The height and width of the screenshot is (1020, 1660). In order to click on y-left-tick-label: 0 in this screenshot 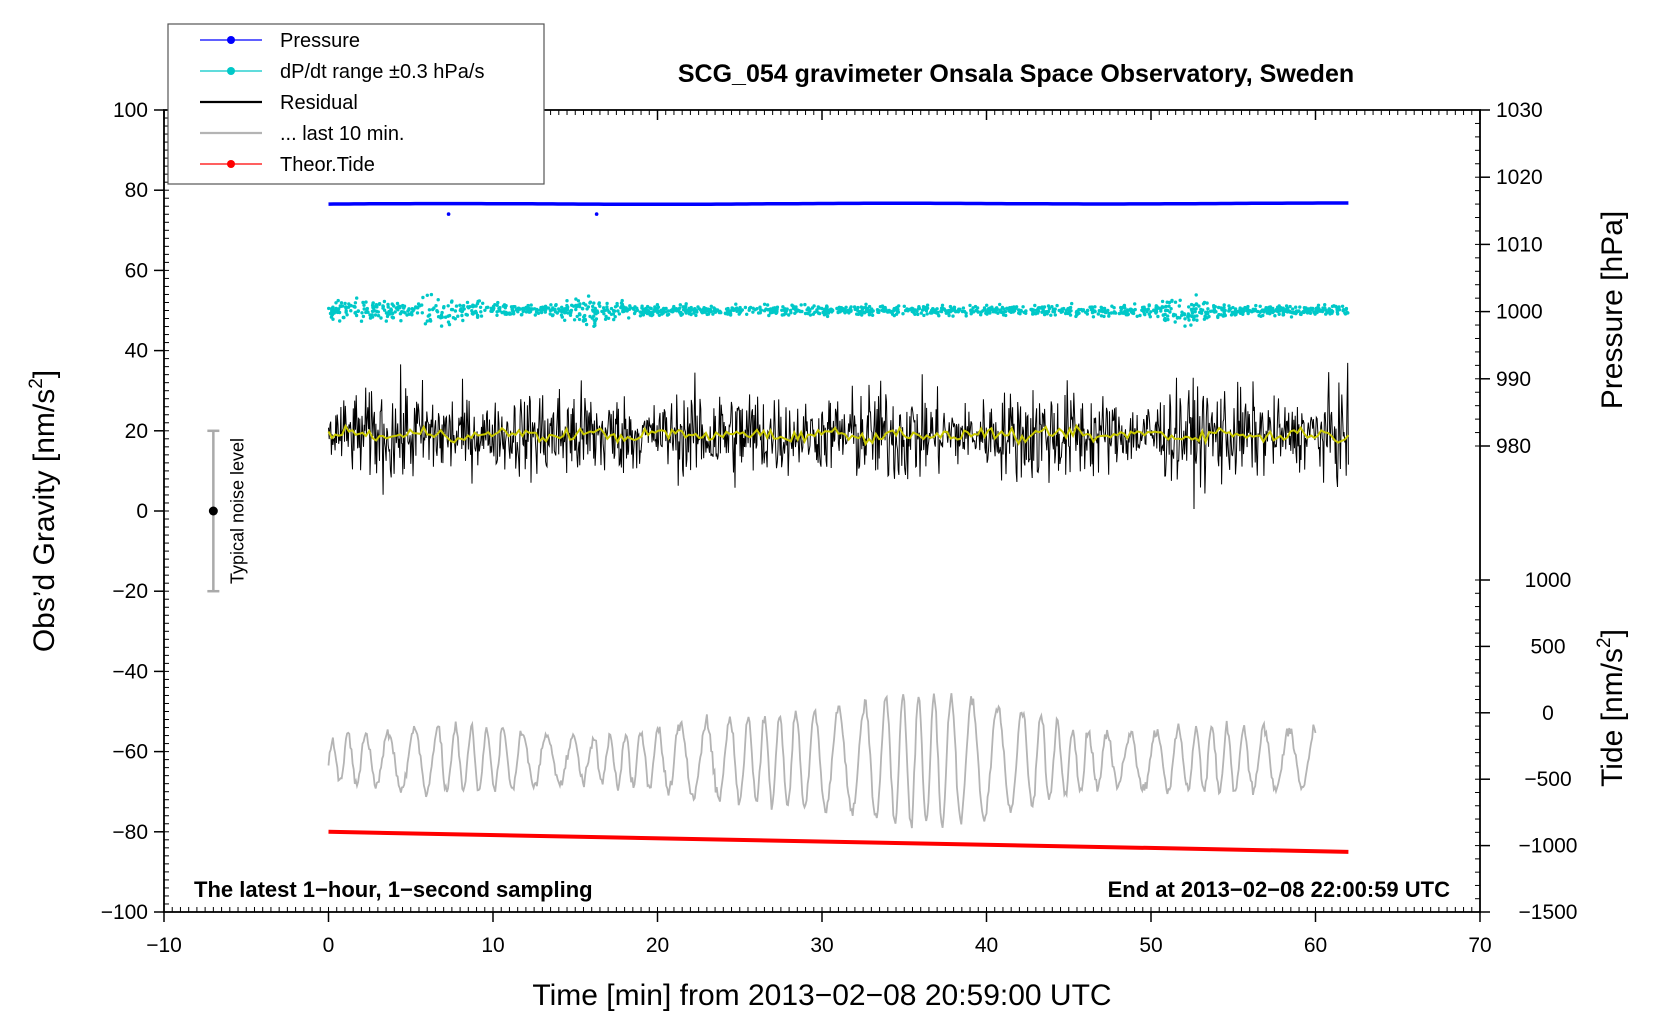, I will do `click(142, 511)`.